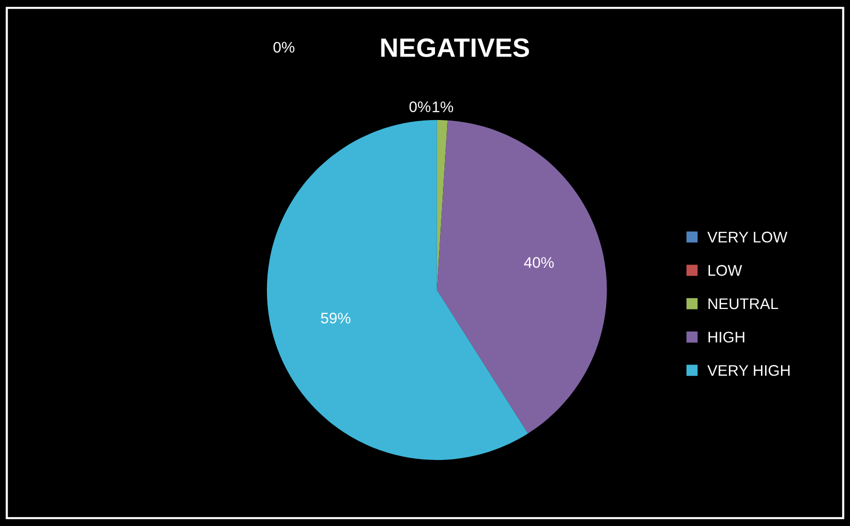 The image size is (850, 526). I want to click on legend-label: LOW, so click(725, 270).